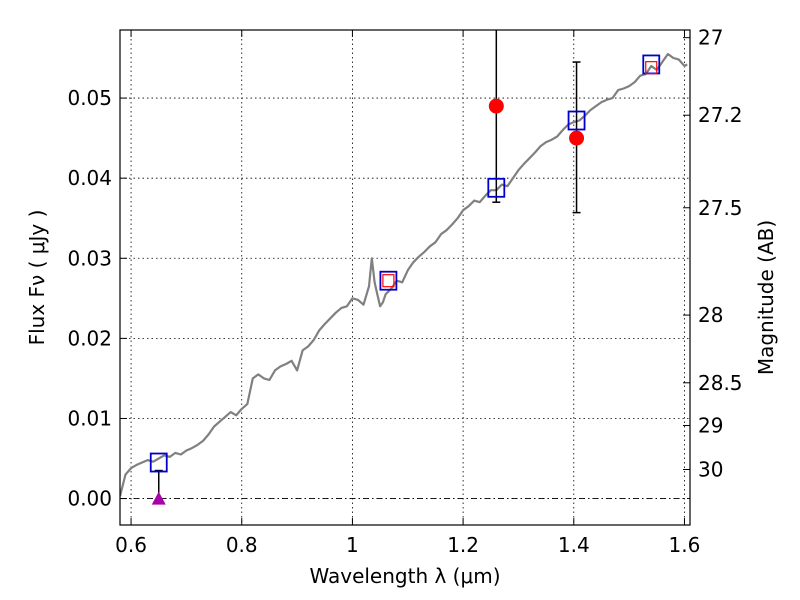 This screenshot has height=600, width=800. Describe the element at coordinates (242, 545) in the screenshot. I see `x-tick-label: 0.8` at that location.